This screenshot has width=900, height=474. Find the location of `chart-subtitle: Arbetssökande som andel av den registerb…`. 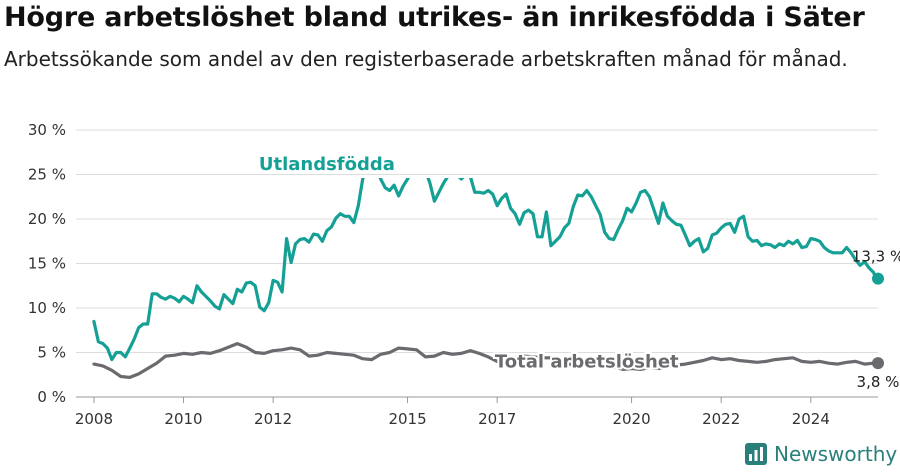

chart-subtitle: Arbetssökande som andel av den registerb… is located at coordinates (426, 59).